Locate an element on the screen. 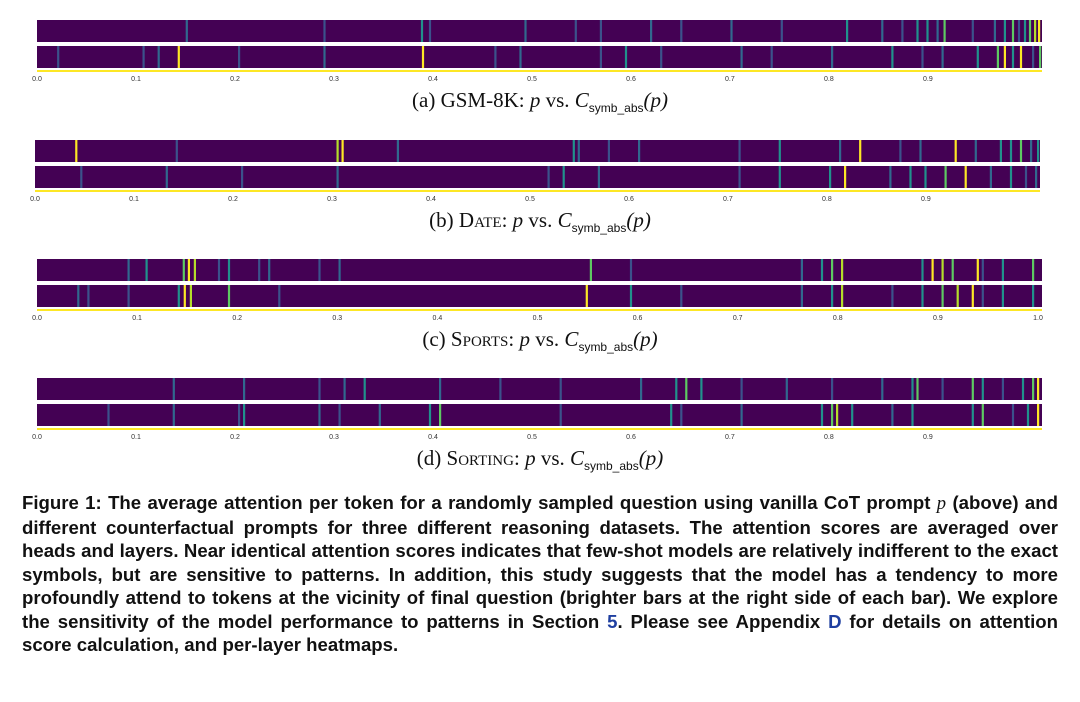  panel-caption-gsm8k: (a) GSM-8K: p vs. Csymb_abs(p) is located at coordinates (540, 102).